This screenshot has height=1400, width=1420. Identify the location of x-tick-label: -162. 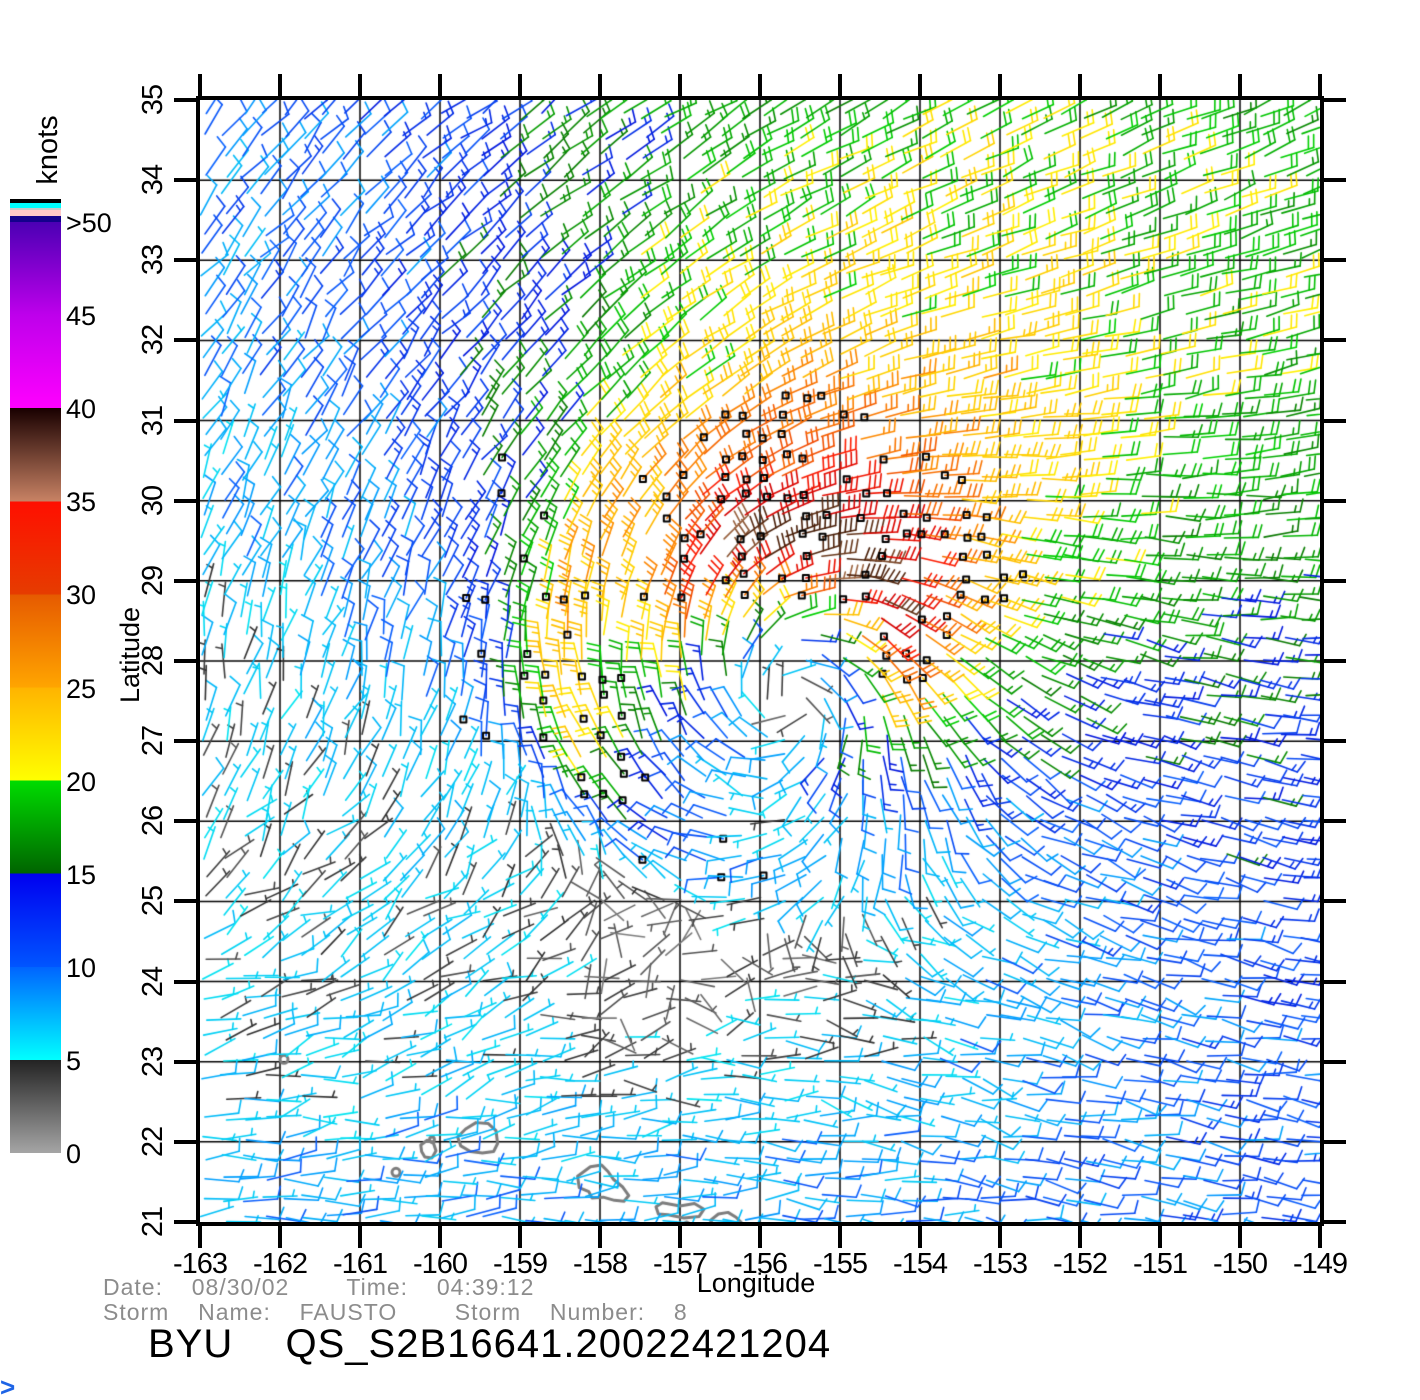
(280, 1264).